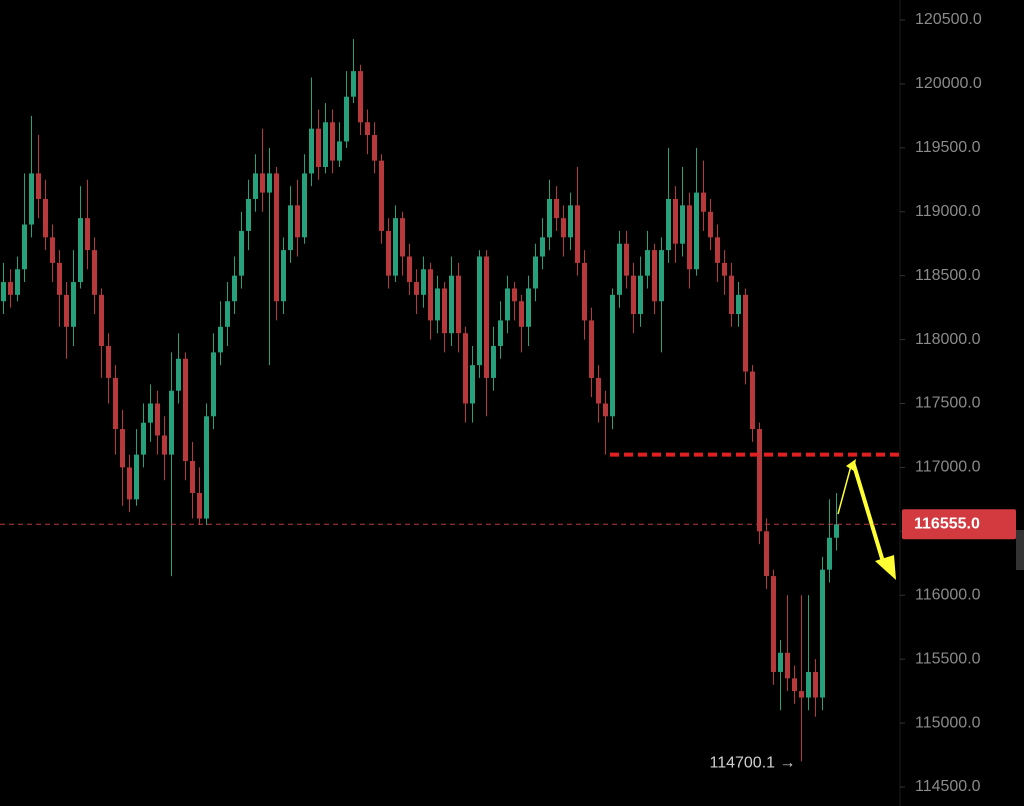 This screenshot has height=806, width=1024. What do you see at coordinates (948, 403) in the screenshot?
I see `y-tick-label: 117500.0` at bounding box center [948, 403].